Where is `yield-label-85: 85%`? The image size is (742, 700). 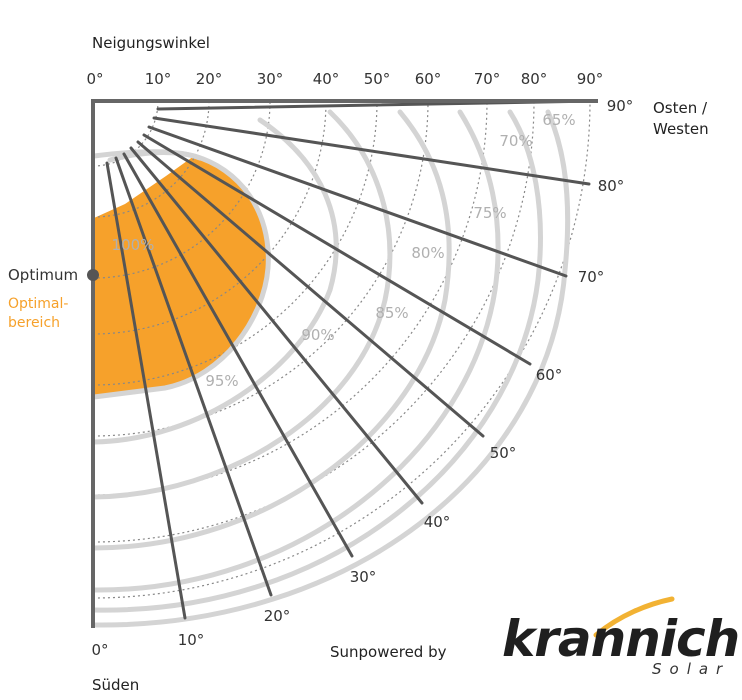
yield-label-85: 85% is located at coordinates (391, 313).